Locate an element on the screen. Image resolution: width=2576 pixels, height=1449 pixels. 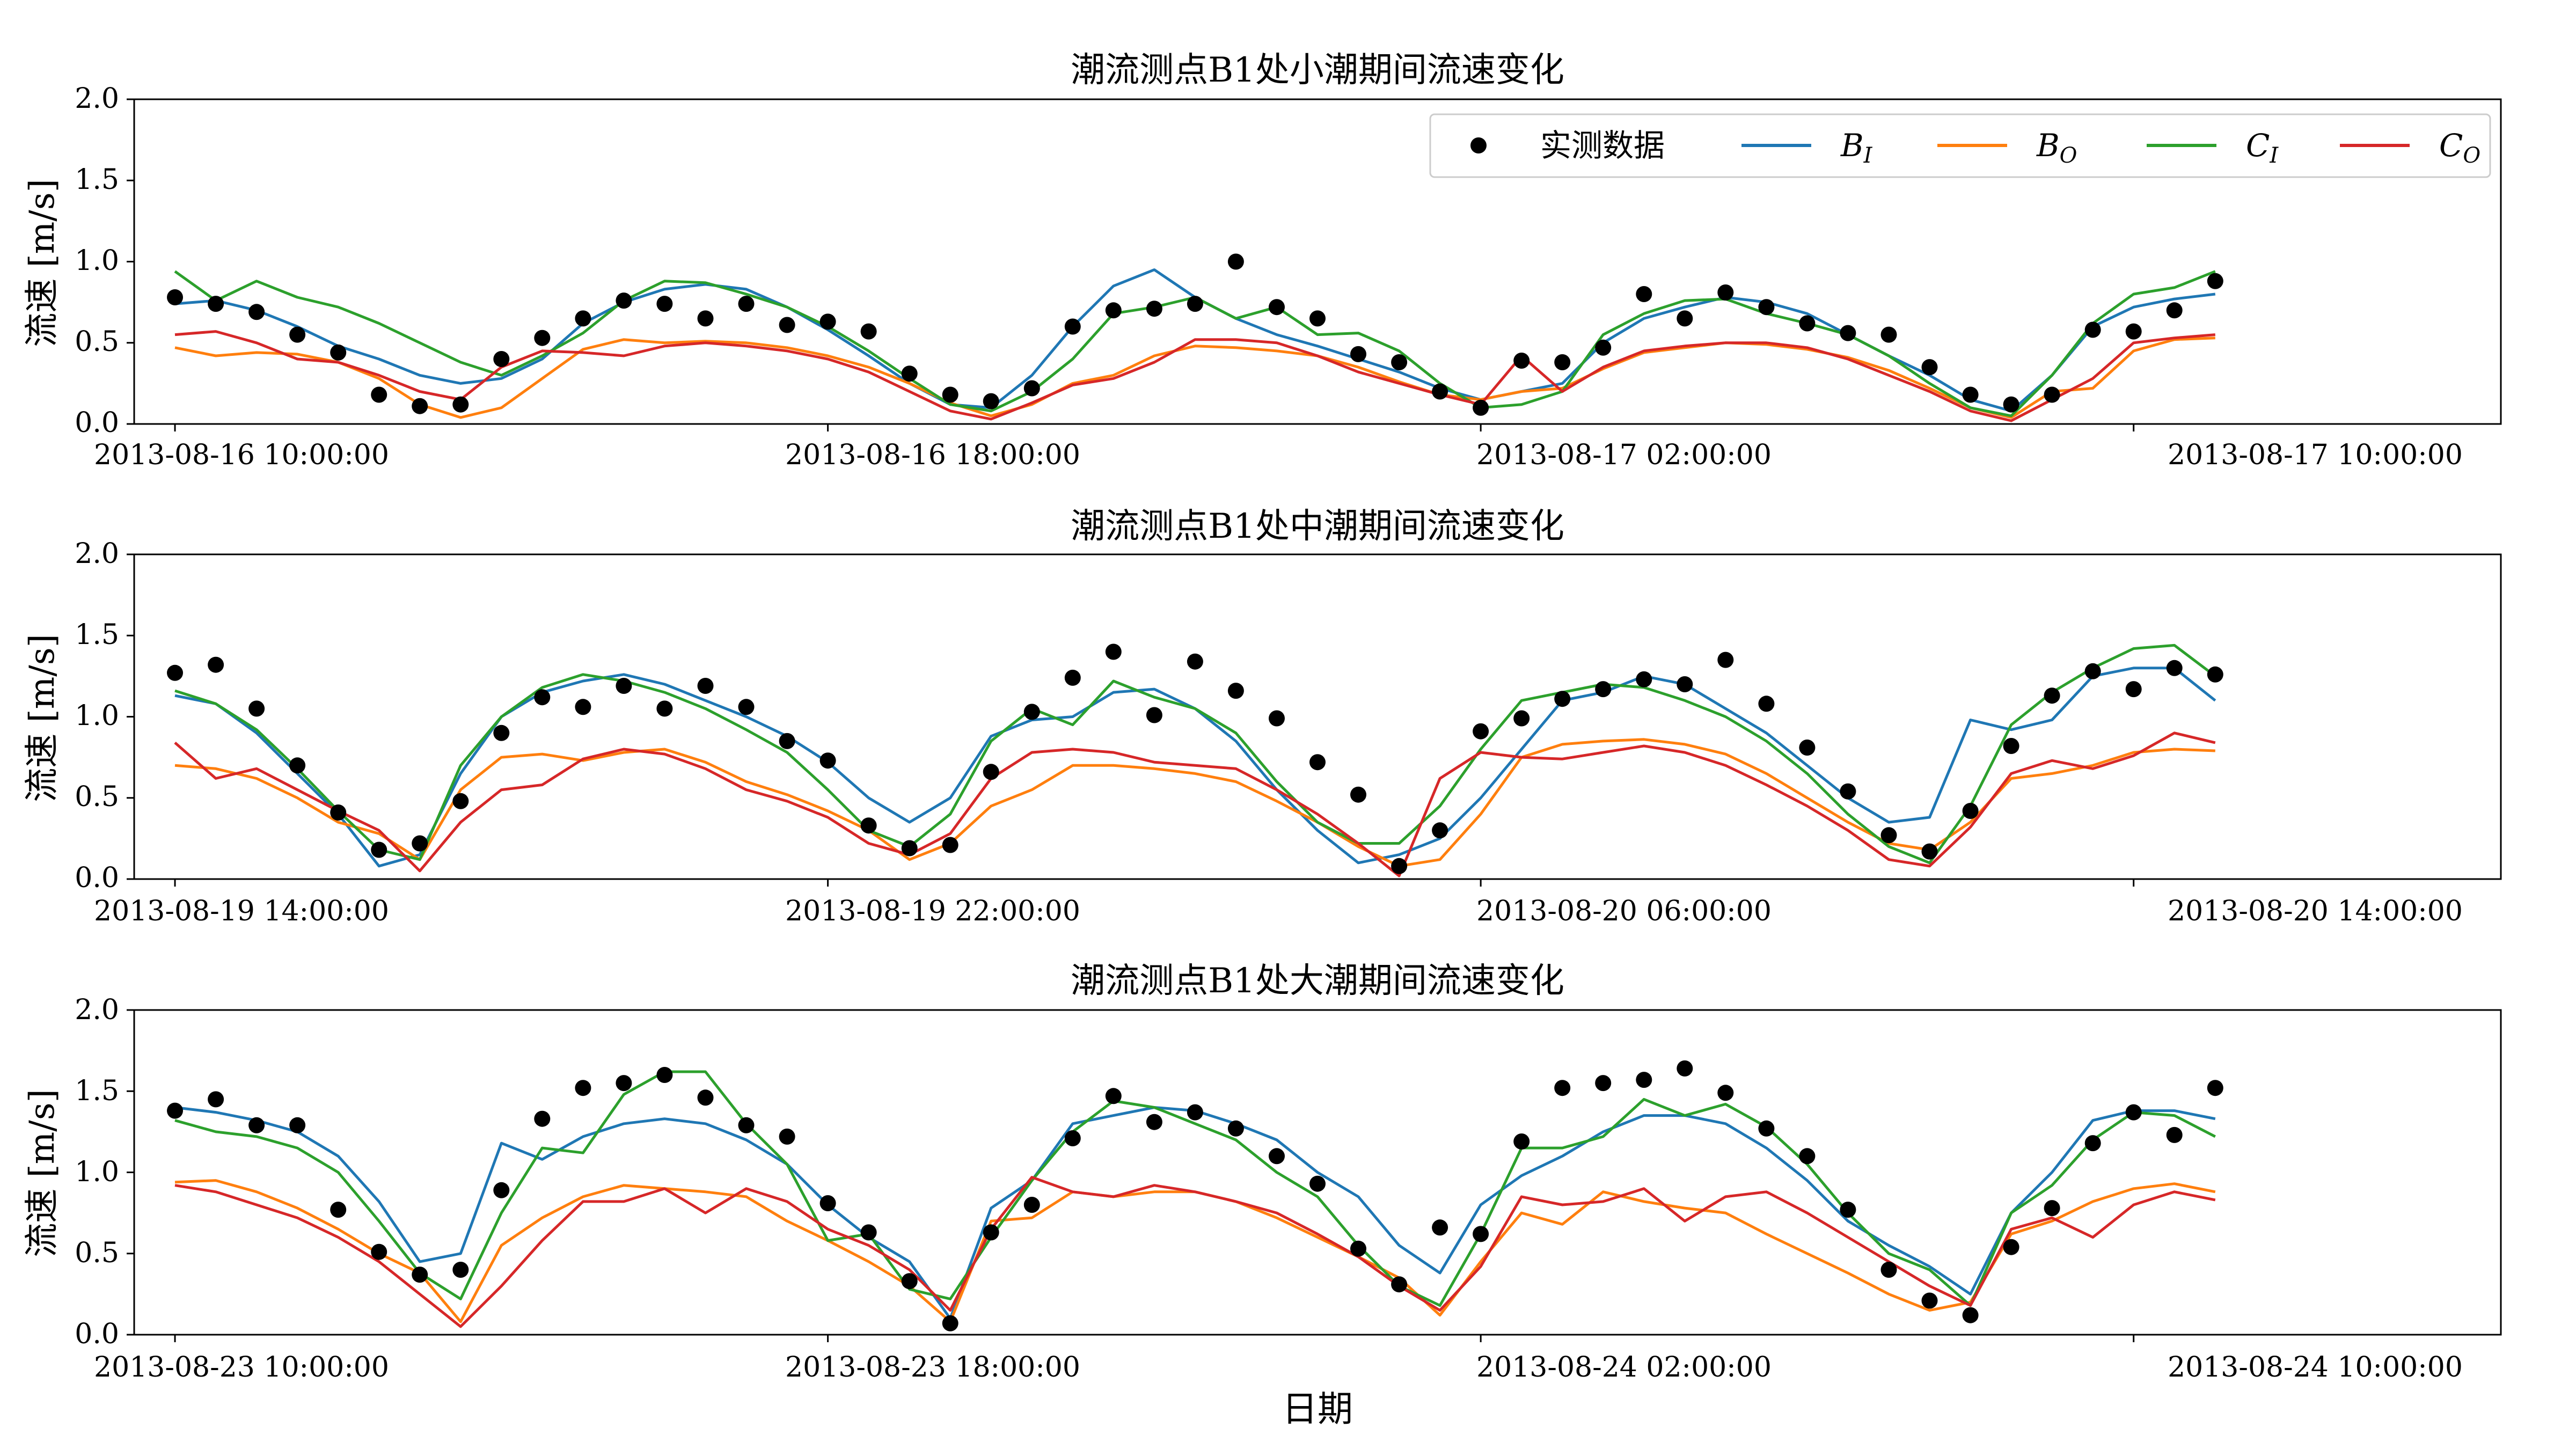
x-tick-label: 2013-08-16 18:00:00 is located at coordinates (932, 455).